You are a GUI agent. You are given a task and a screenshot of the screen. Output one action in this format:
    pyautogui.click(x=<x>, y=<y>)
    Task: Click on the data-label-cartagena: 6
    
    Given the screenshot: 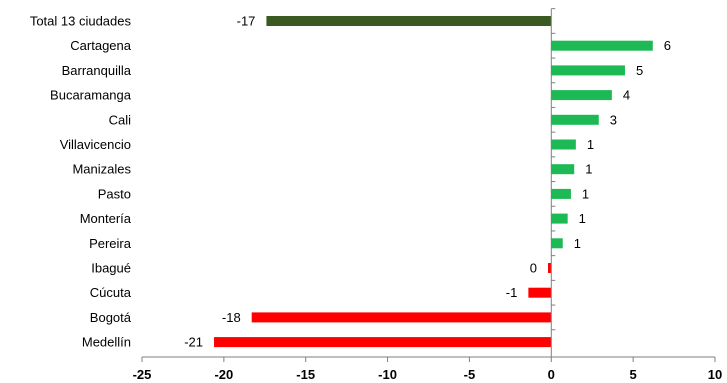 What is the action you would take?
    pyautogui.click(x=667, y=45)
    